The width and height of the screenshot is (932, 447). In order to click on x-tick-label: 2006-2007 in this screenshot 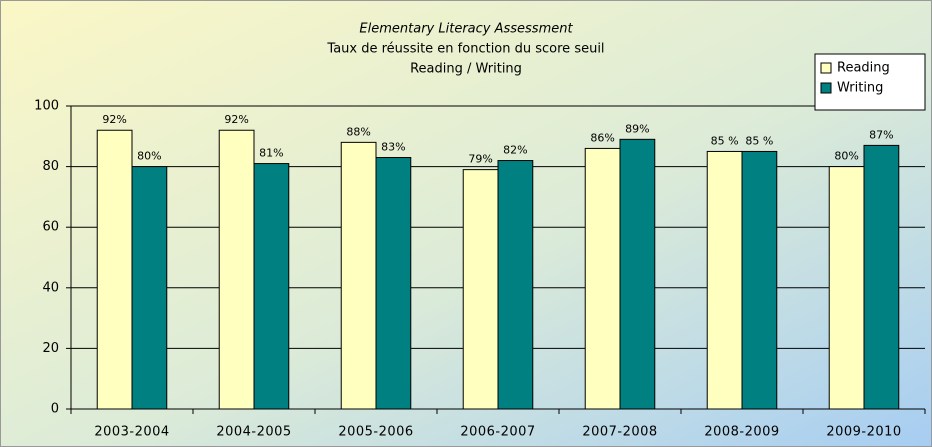, I will do `click(497, 432)`.